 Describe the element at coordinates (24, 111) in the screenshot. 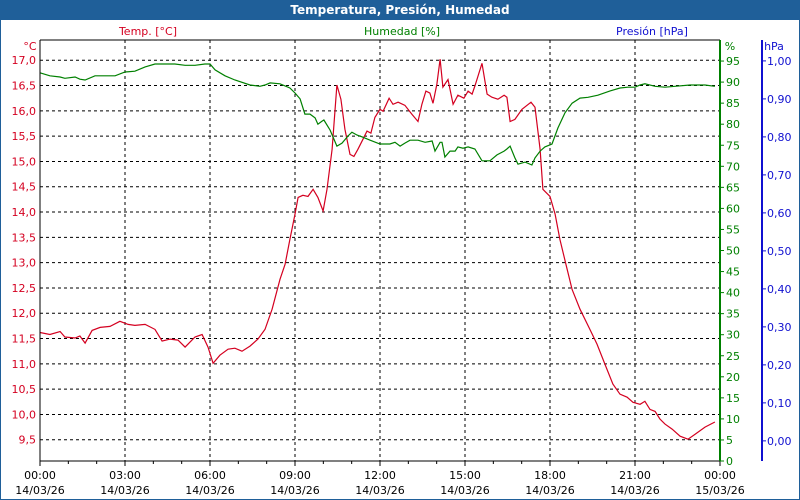

I see `temp-tick-label: 16,0` at that location.